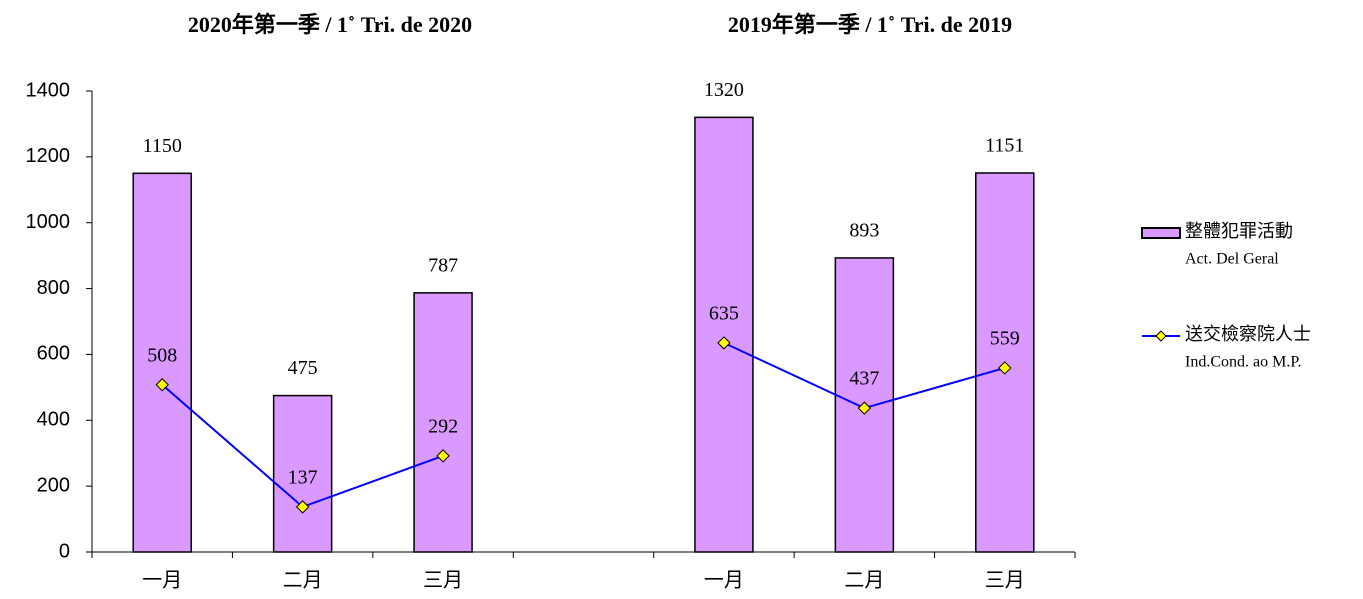  Describe the element at coordinates (1248, 334) in the screenshot. I see `legend-label: 送交檢察院人士` at that location.